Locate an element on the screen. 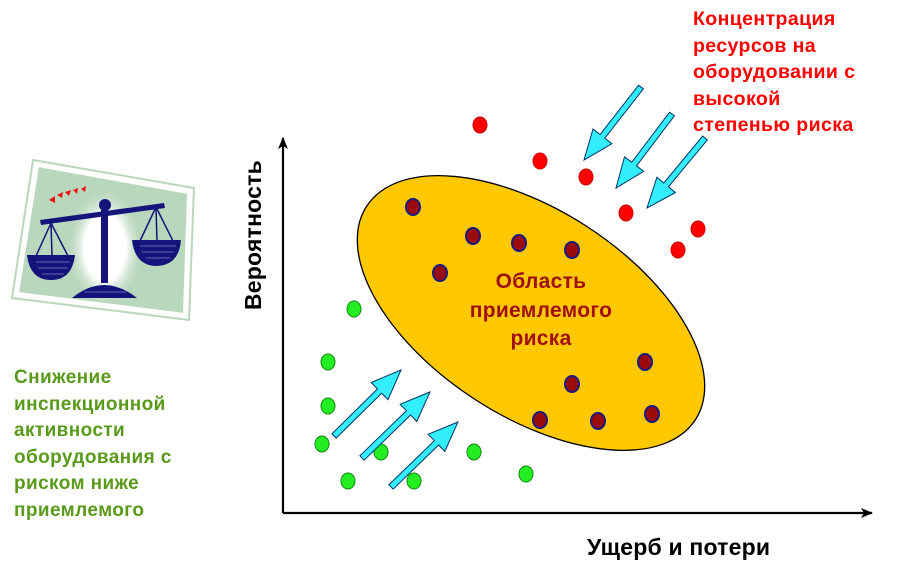 The image size is (922, 576). low-risk-points is located at coordinates (424, 395).